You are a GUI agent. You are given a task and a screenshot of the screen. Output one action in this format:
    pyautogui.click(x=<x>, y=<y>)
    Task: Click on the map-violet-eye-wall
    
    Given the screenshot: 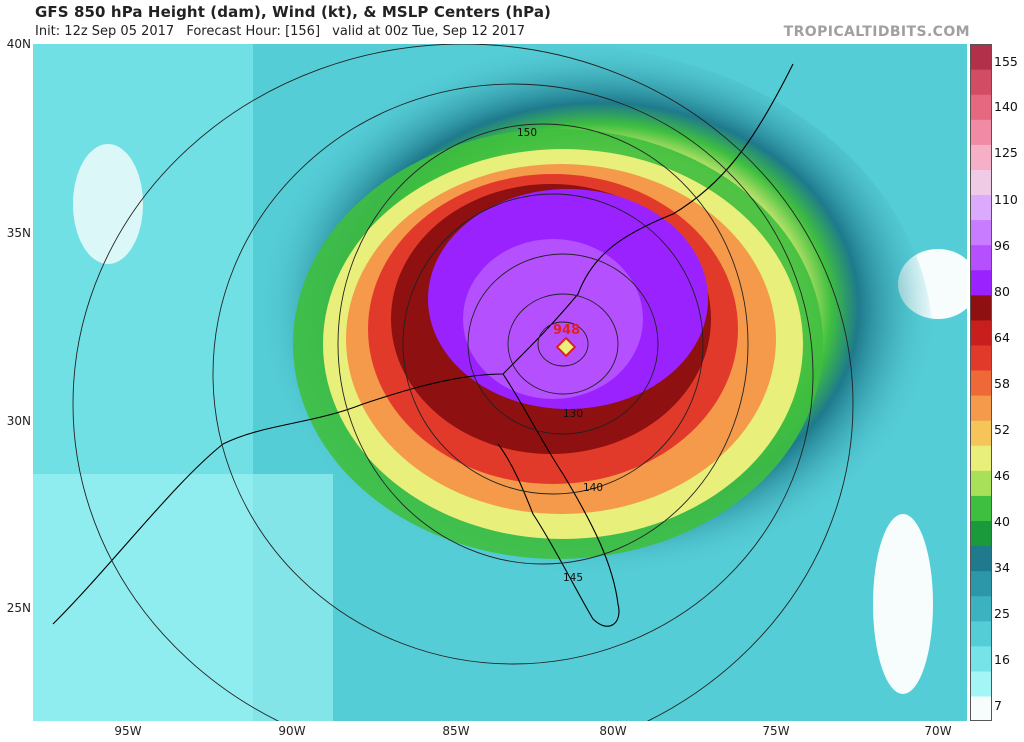 What is the action you would take?
    pyautogui.click(x=553, y=319)
    